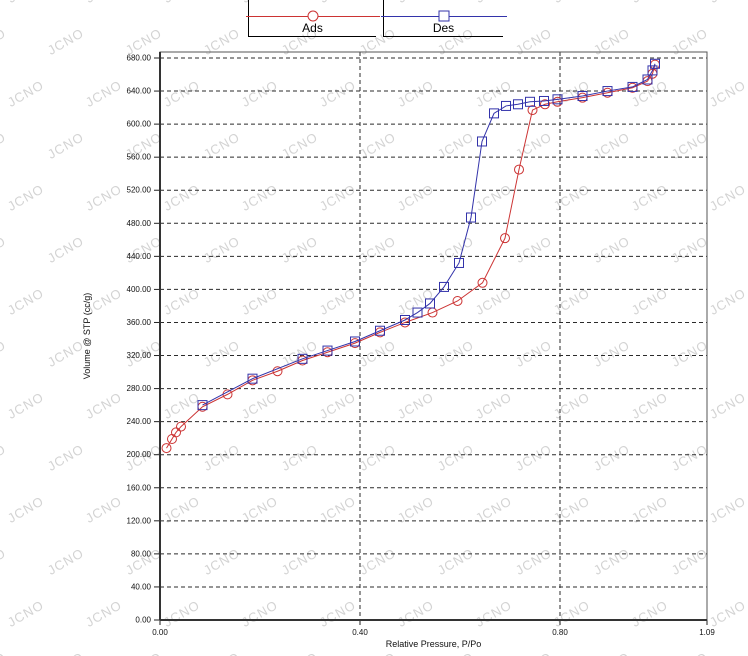 The width and height of the screenshot is (748, 656). What do you see at coordinates (139, 190) in the screenshot?
I see `svg-text: 520.00` at bounding box center [139, 190].